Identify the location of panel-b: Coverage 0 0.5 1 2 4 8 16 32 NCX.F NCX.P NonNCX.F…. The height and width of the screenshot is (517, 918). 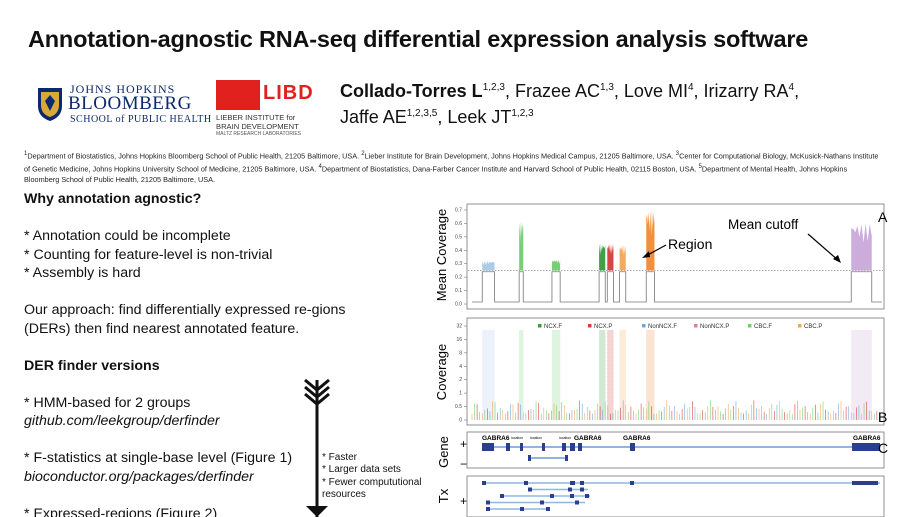
(660, 371).